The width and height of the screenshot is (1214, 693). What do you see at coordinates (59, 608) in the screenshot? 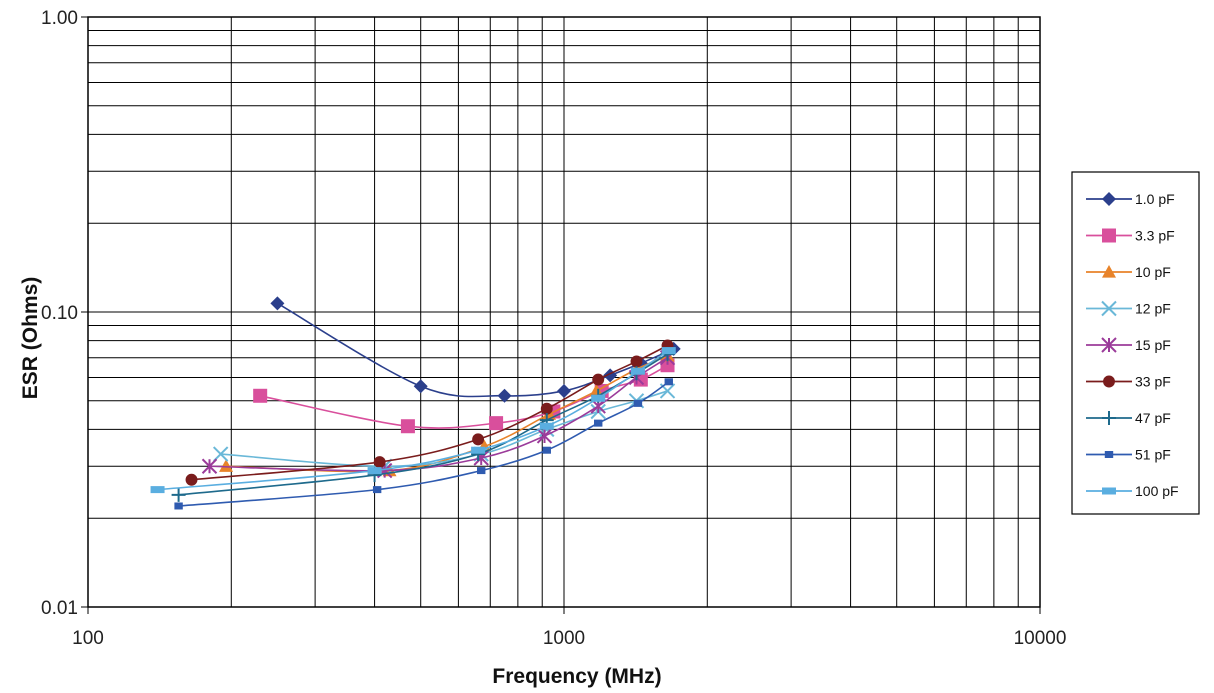
I see `y-tick-label: 0.01` at bounding box center [59, 608].